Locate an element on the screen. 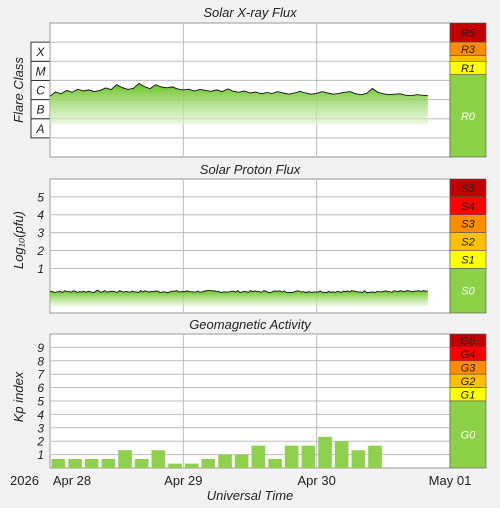 The image size is (500, 508). flare-class-label: A is located at coordinates (39, 129).